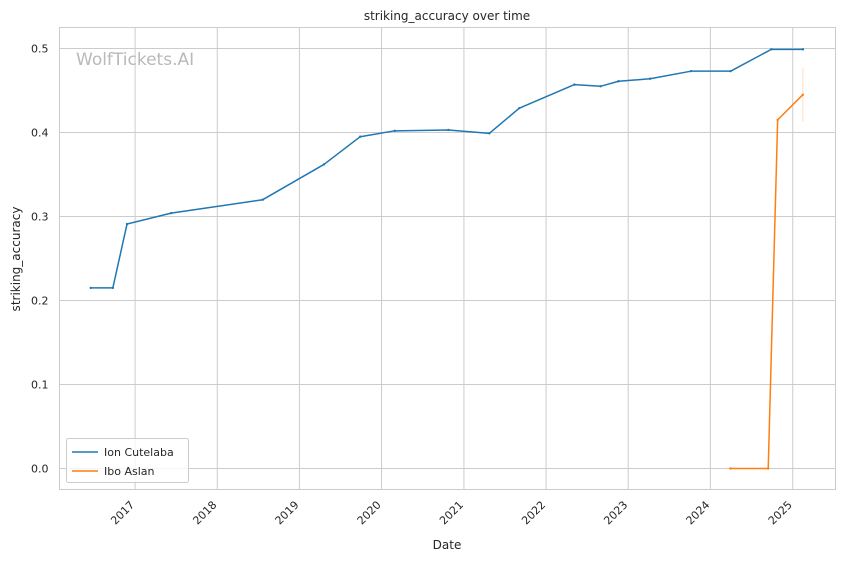 The image size is (844, 565). I want to click on x-tick-label: 2018, so click(204, 512).